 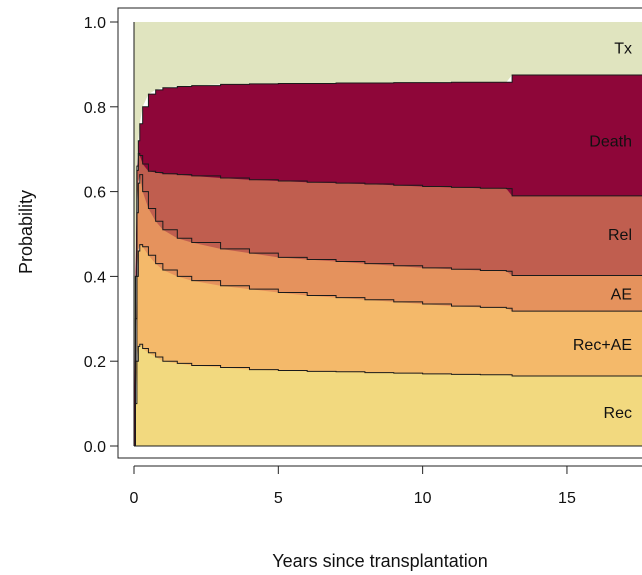 What do you see at coordinates (423, 498) in the screenshot?
I see `x-tick-label: 10` at bounding box center [423, 498].